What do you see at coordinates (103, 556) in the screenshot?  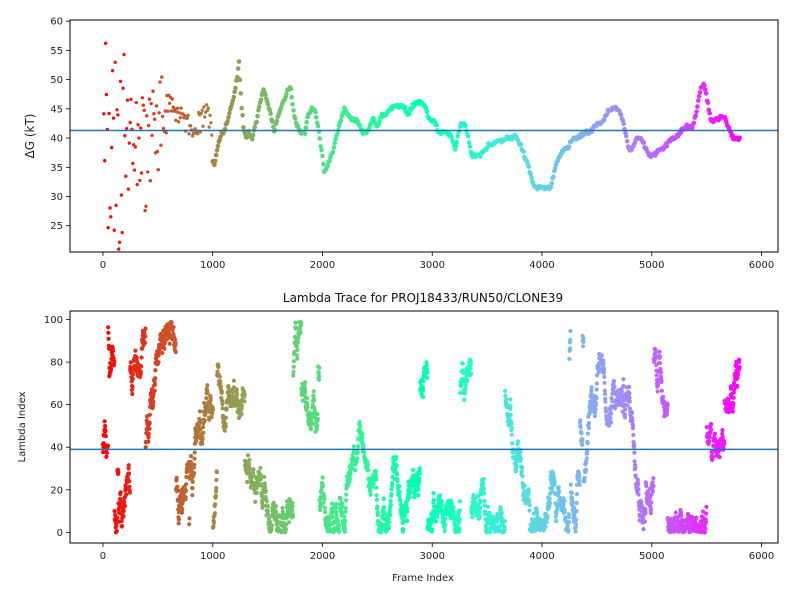 I see `lambda-x-tick-label: 0` at bounding box center [103, 556].